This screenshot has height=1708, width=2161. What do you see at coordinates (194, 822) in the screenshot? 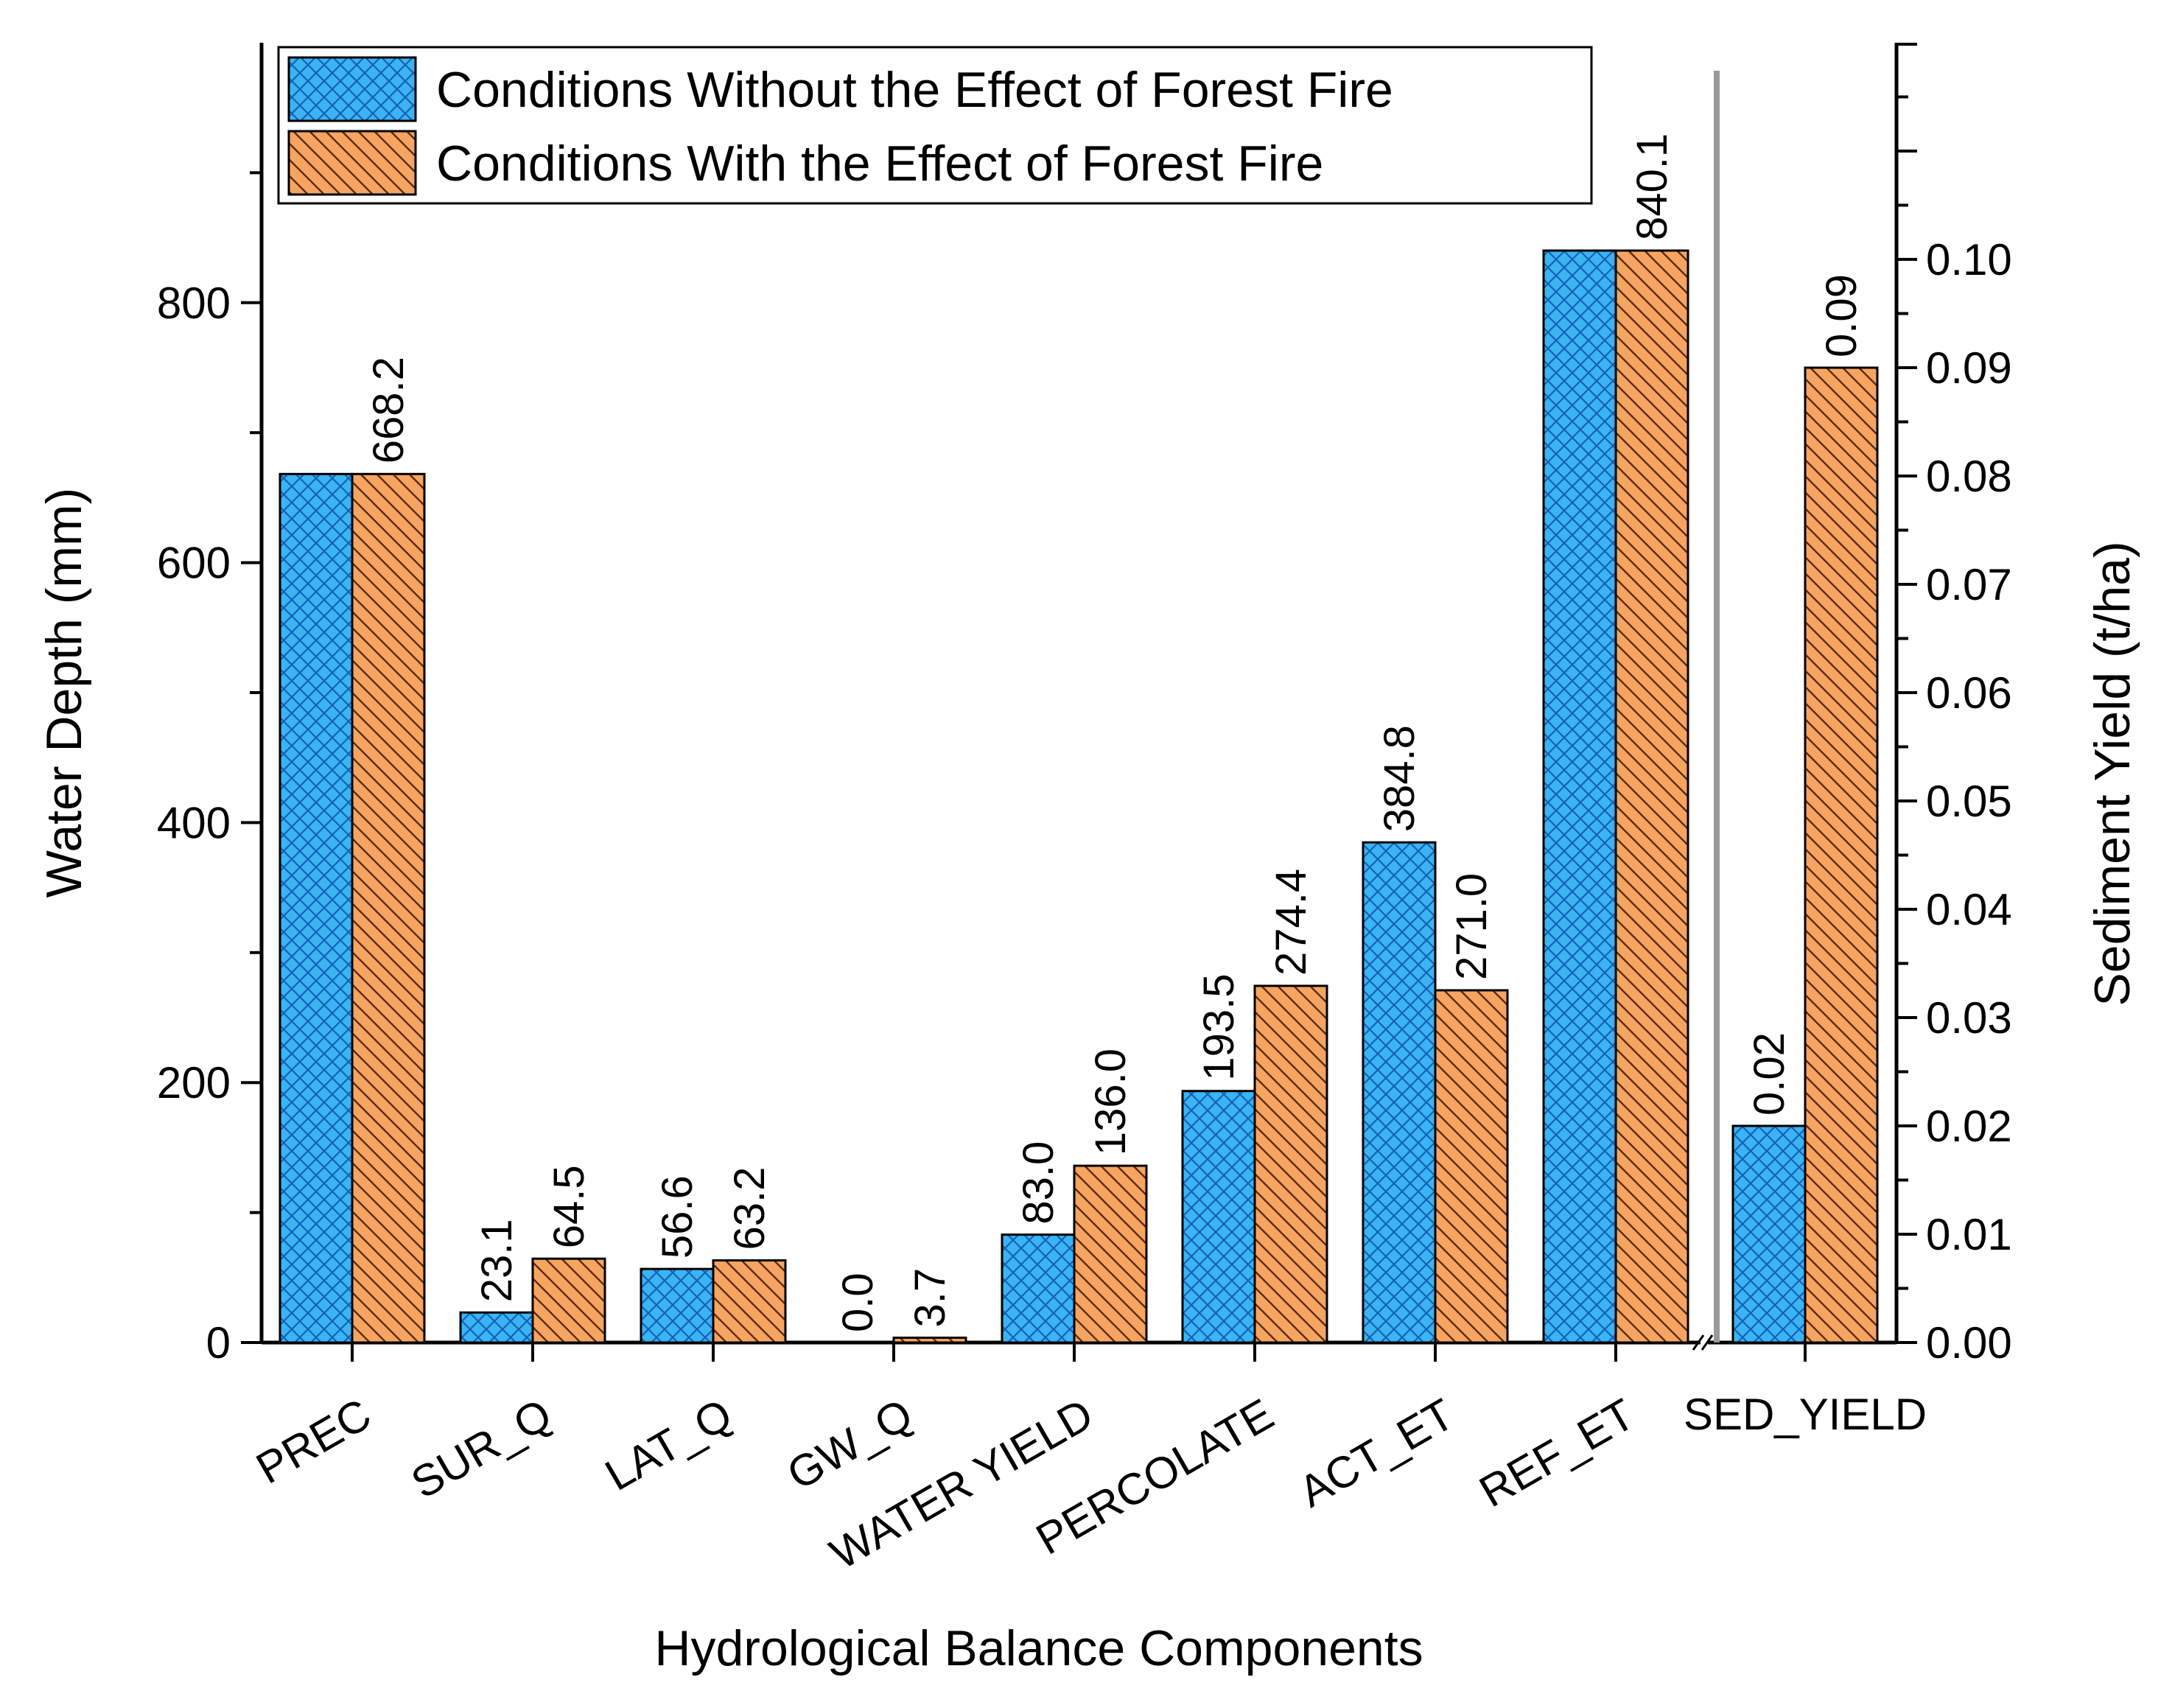
I see `y-tick-label: 400` at bounding box center [194, 822].